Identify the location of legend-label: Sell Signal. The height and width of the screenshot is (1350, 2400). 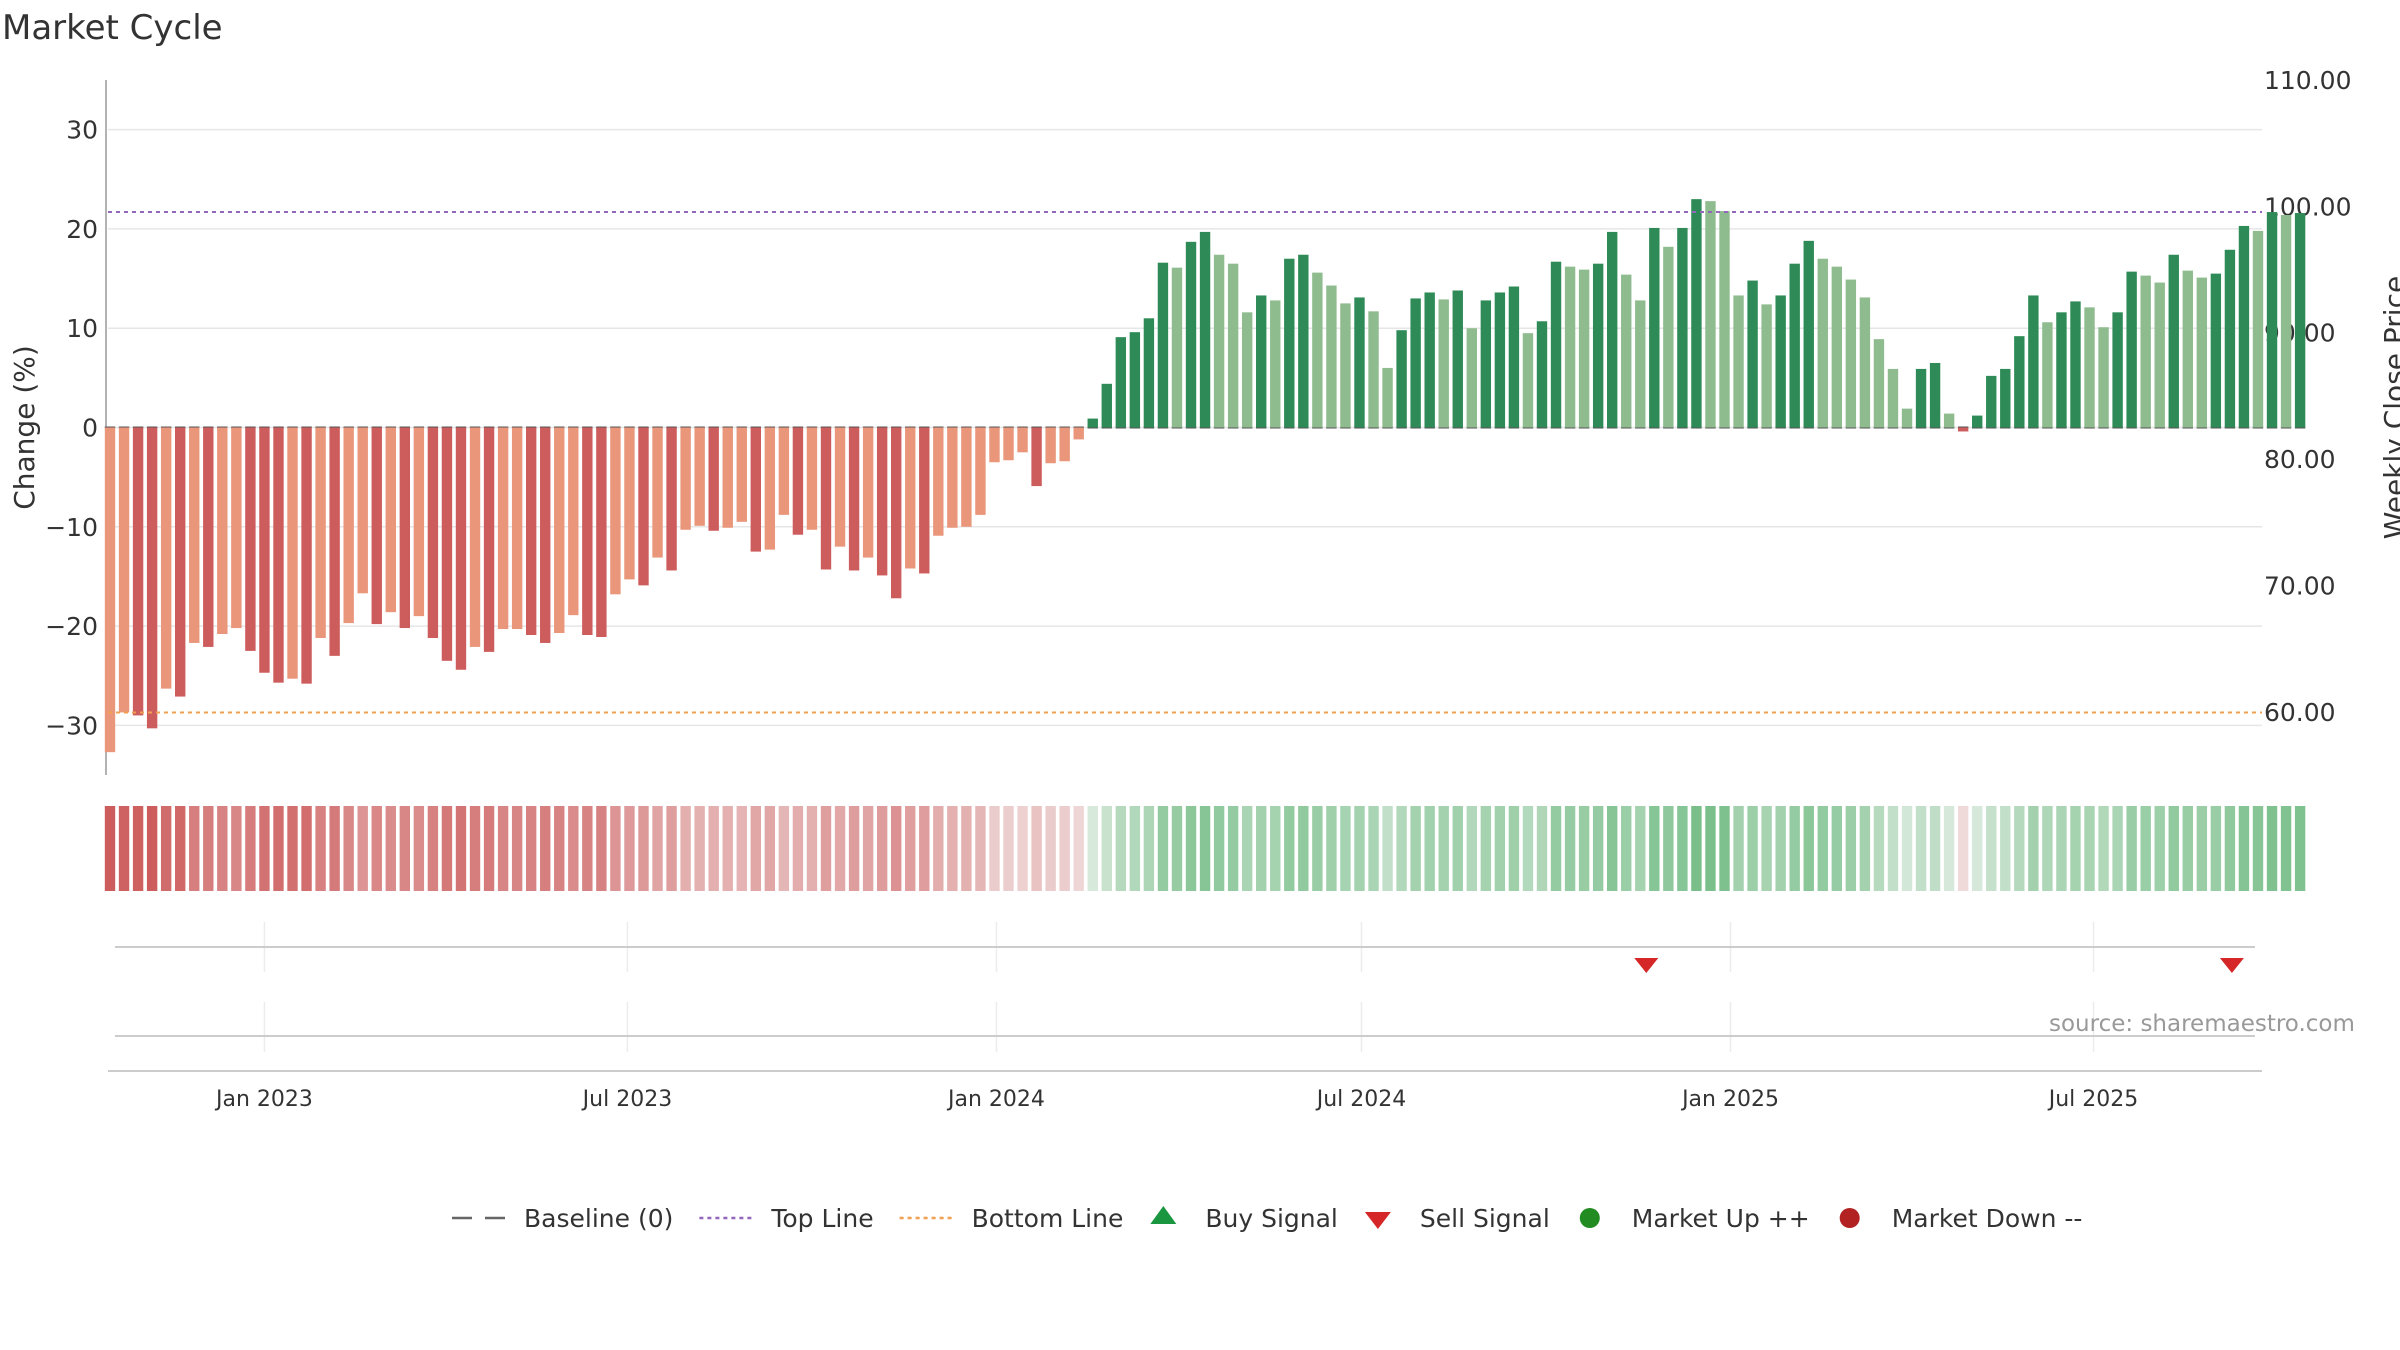
(1485, 1218).